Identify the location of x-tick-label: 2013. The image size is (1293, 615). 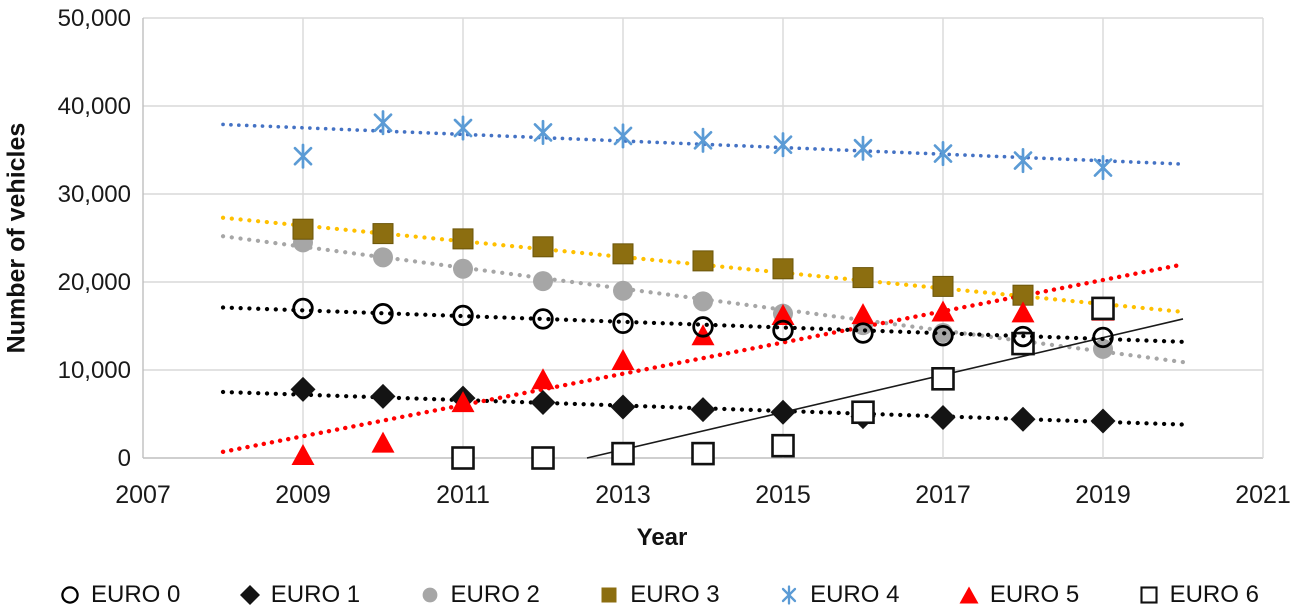
(623, 495).